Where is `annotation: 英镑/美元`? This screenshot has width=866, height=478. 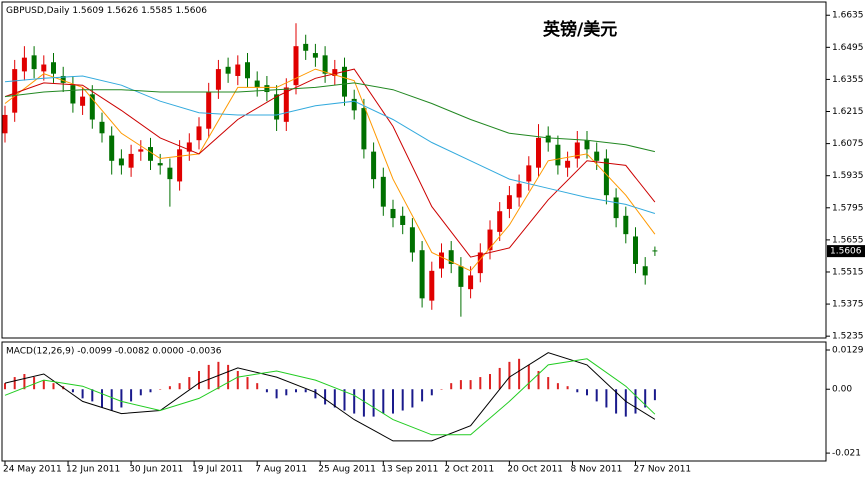
annotation: 英镑/美元 is located at coordinates (580, 29).